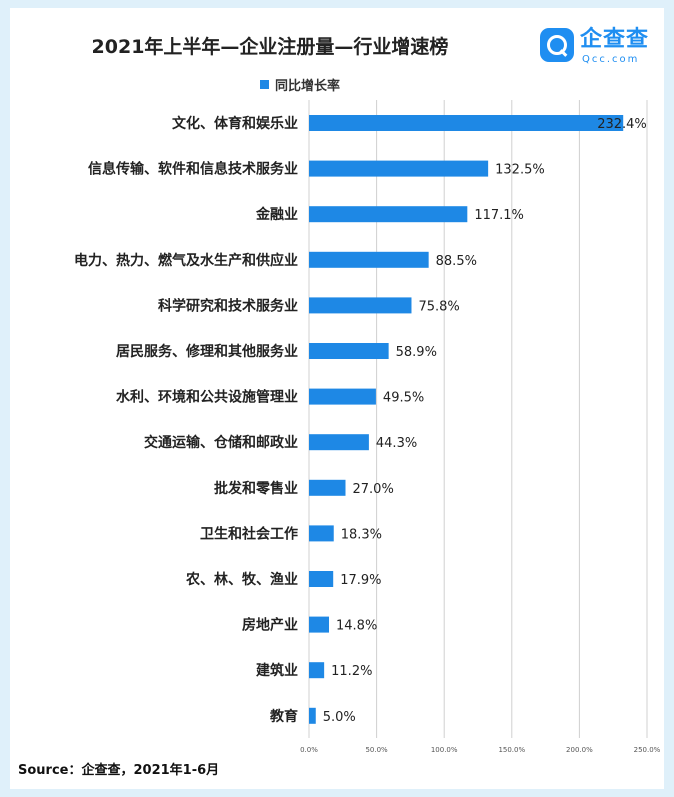  Describe the element at coordinates (622, 124) in the screenshot. I see `data-label: 232.4%` at that location.